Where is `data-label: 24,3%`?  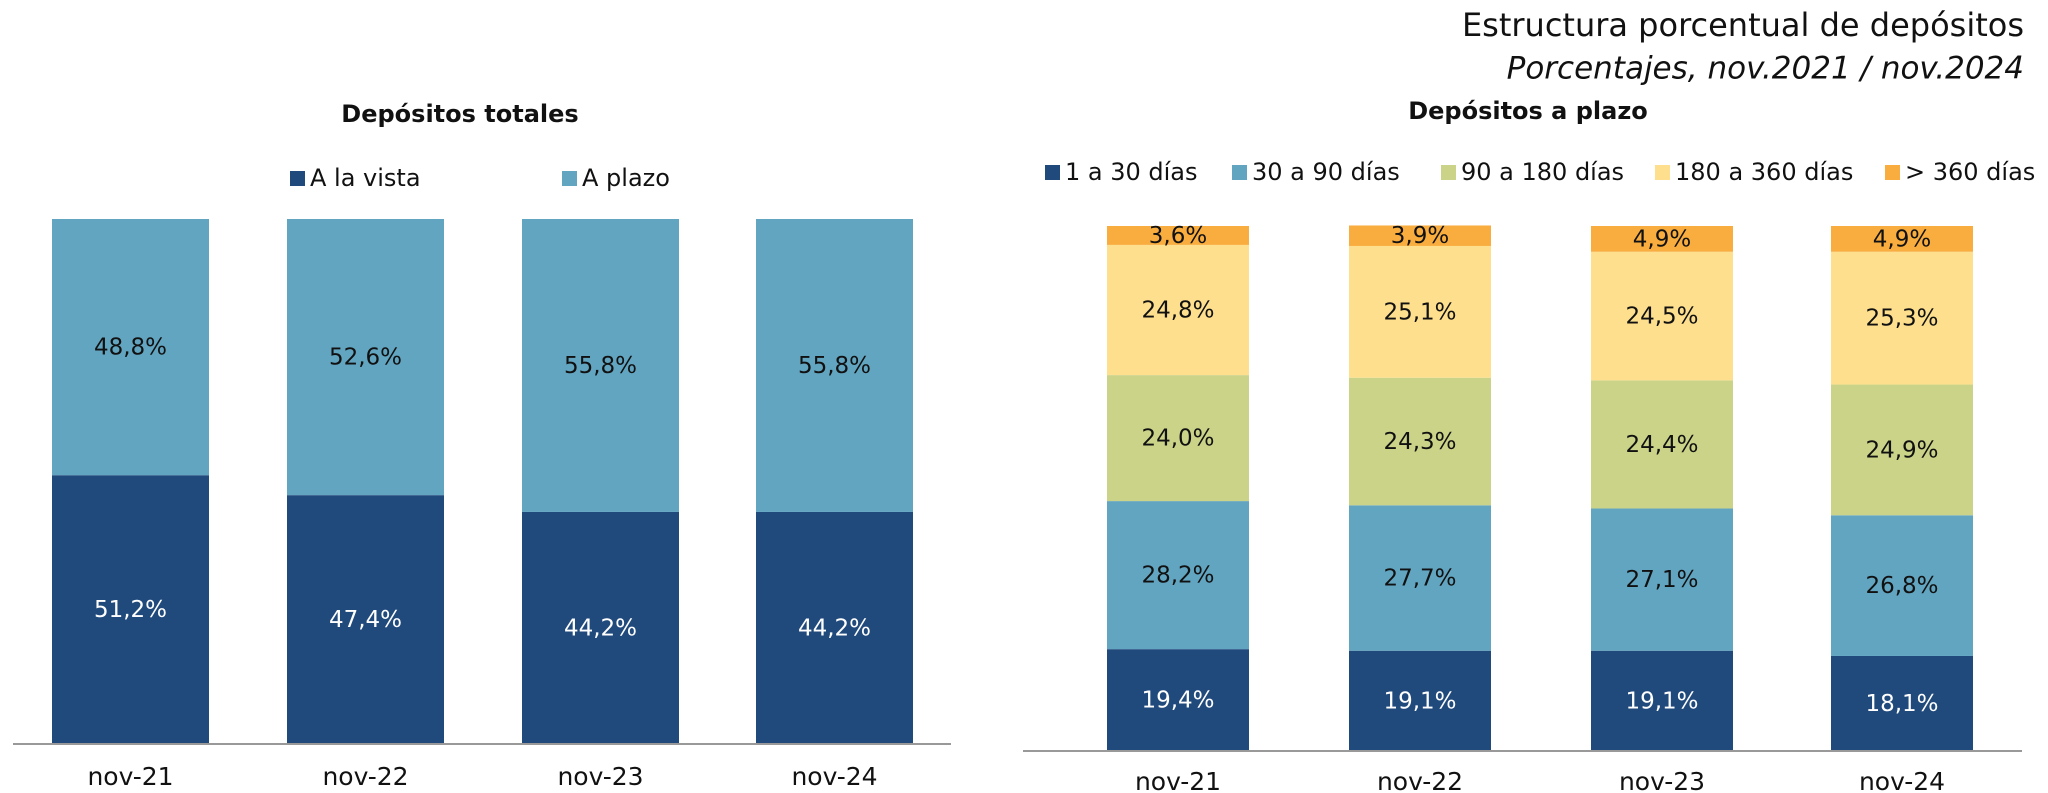
data-label: 24,3% is located at coordinates (1419, 442).